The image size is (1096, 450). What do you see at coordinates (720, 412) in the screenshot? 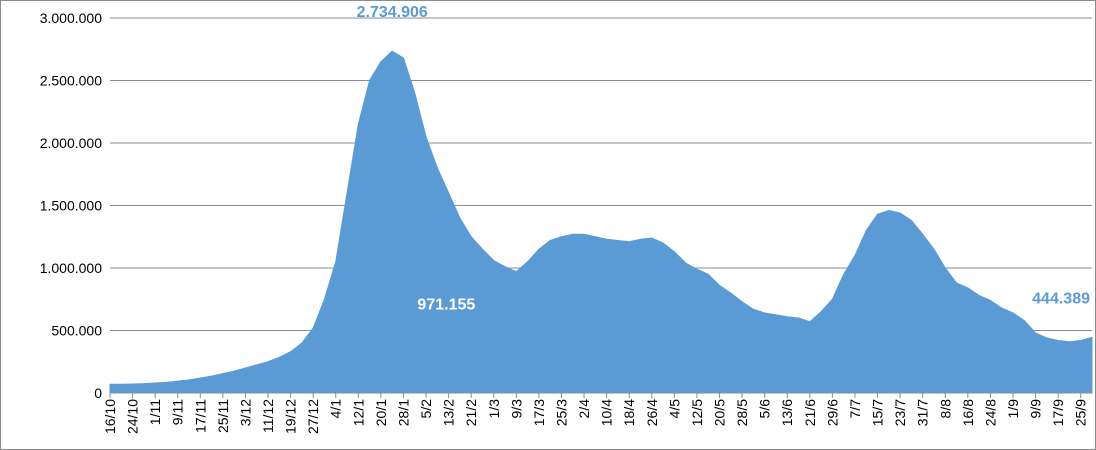
I see `x-tick-label: 20/5` at bounding box center [720, 412].